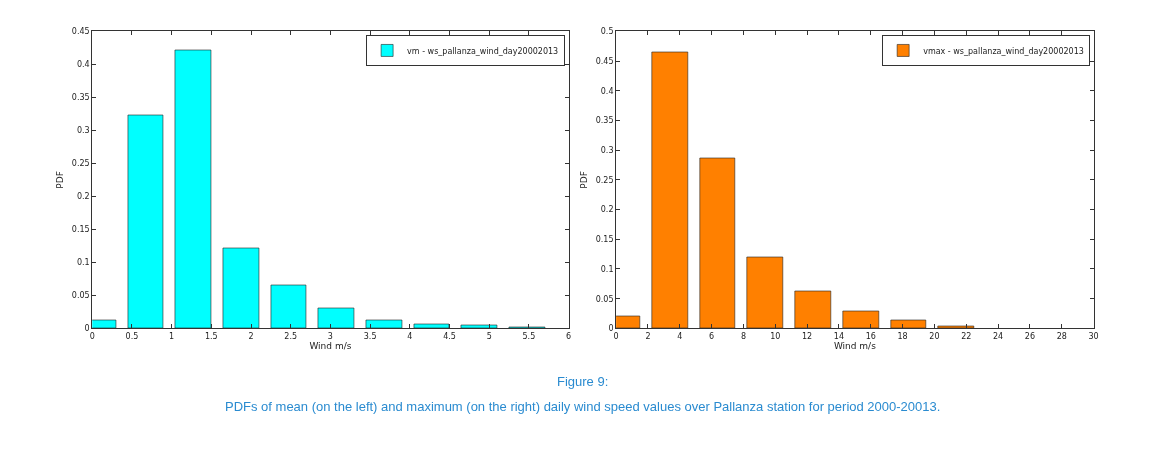 Image resolution: width=1167 pixels, height=464 pixels. I want to click on x-tick-label: 18, so click(902, 337).